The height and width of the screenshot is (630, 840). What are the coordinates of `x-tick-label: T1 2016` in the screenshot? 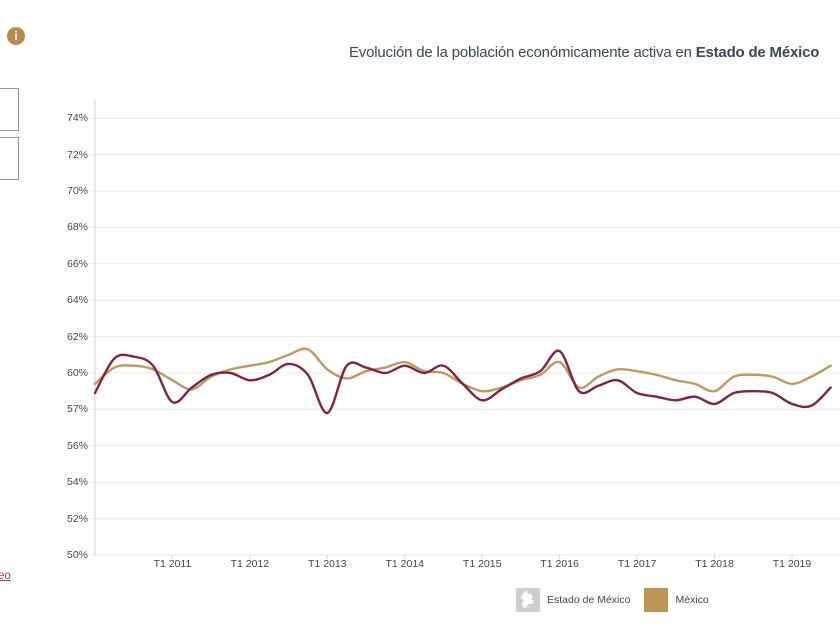 It's located at (559, 564).